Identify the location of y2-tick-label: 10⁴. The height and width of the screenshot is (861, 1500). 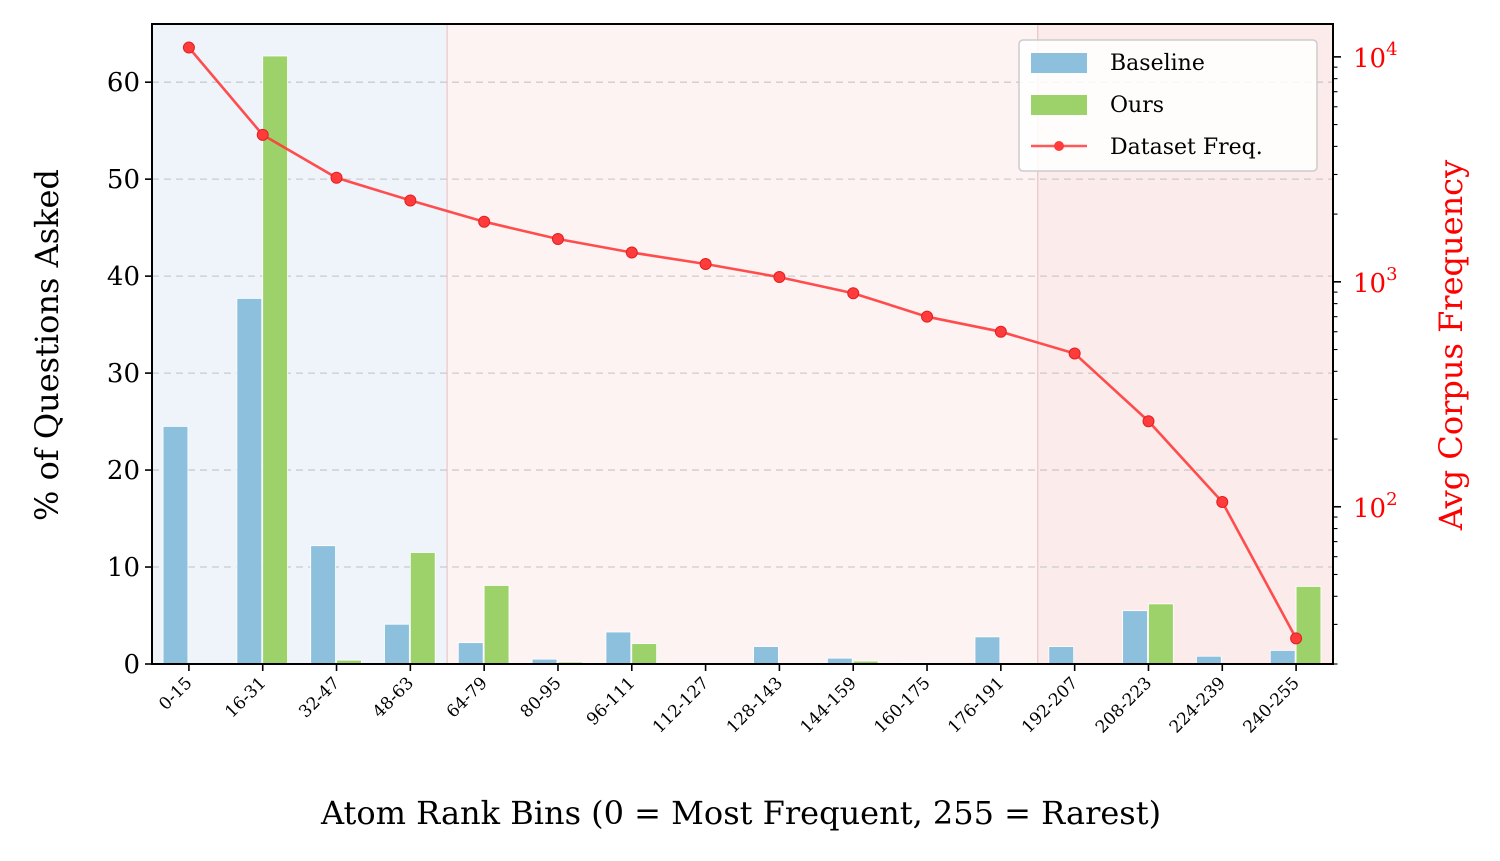
(1375, 56).